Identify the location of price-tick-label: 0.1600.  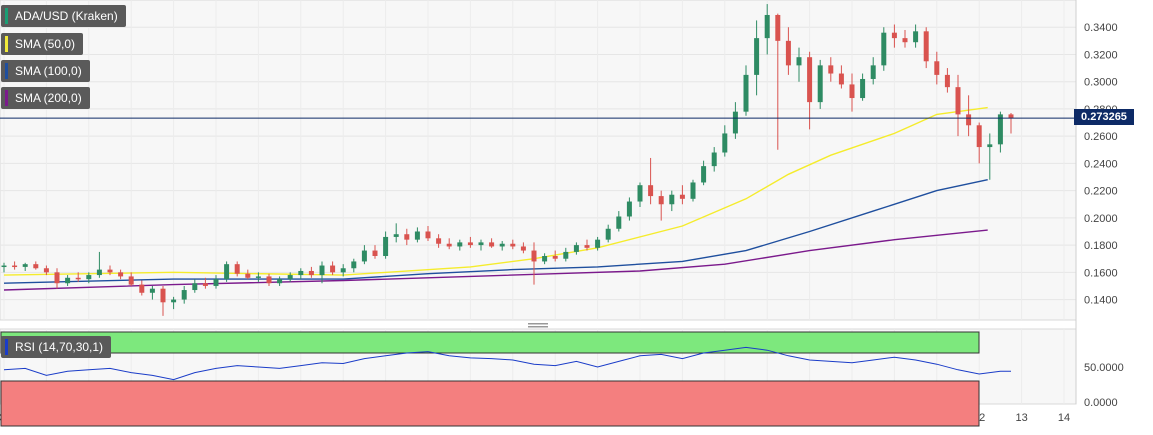
(1101, 273).